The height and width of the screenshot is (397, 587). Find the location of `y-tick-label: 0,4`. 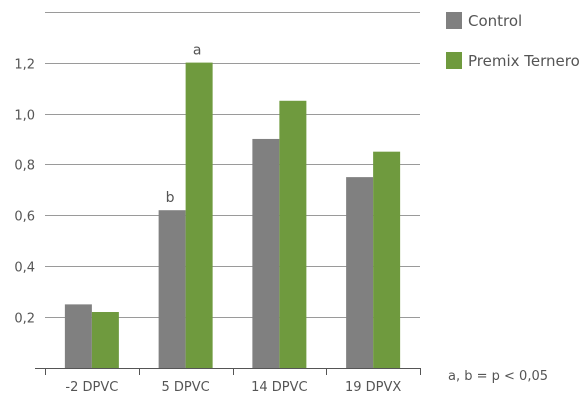

y-tick-label: 0,4 is located at coordinates (24, 268).